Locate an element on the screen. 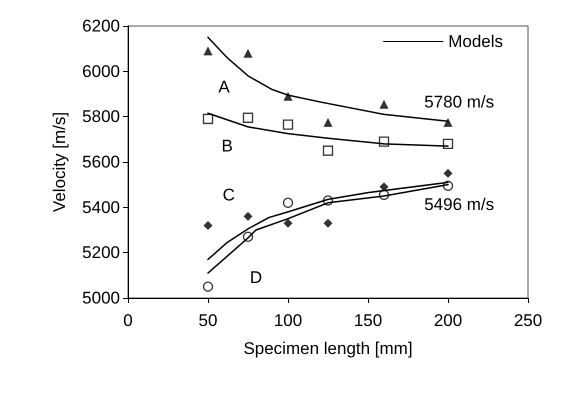 Image resolution: width=566 pixels, height=419 pixels. x-tick-label: 50 is located at coordinates (208, 320).